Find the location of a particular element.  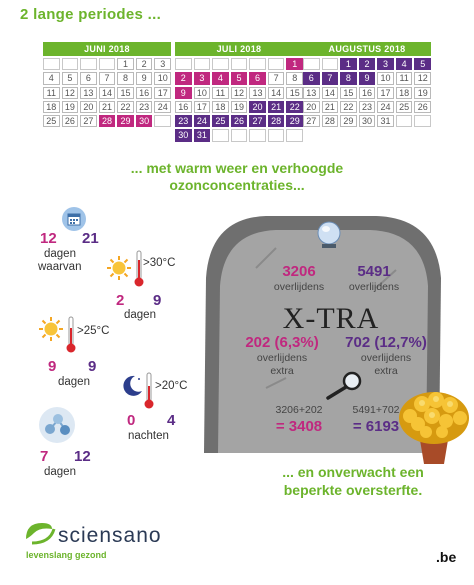

temp25-threshold: >25°C is located at coordinates (93, 331).